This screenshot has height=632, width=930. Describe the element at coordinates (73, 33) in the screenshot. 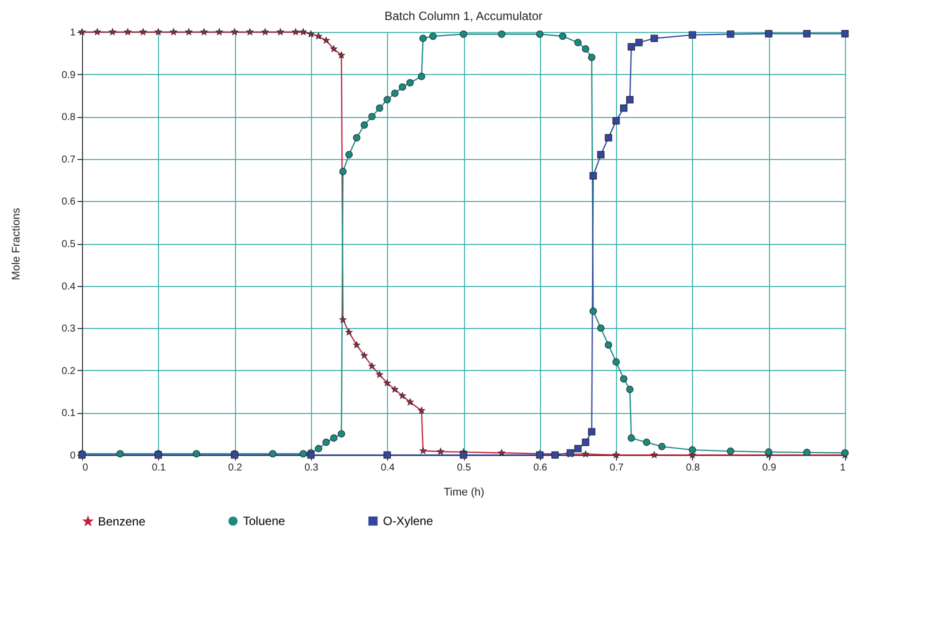

I see `y-tick-label: 1` at that location.